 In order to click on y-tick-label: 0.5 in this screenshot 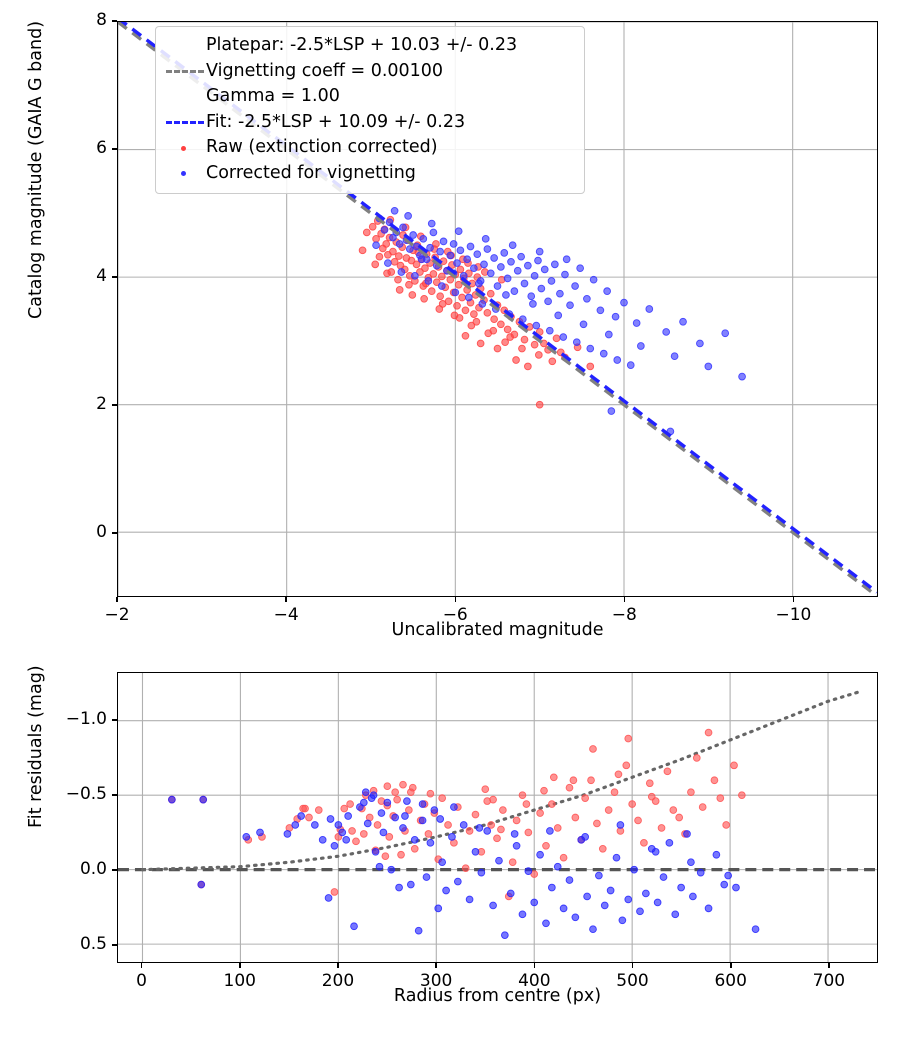, I will do `click(93, 944)`.